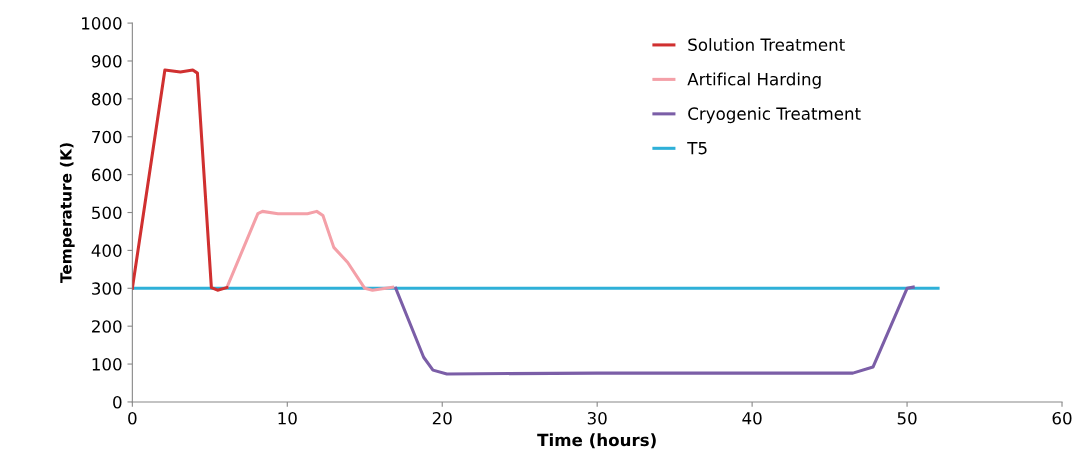 Image resolution: width=1076 pixels, height=462 pixels. Describe the element at coordinates (1062, 418) in the screenshot. I see `x-tick-label: 60` at that location.